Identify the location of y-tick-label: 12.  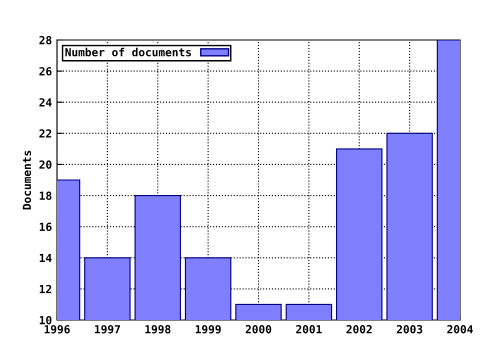
(46, 289).